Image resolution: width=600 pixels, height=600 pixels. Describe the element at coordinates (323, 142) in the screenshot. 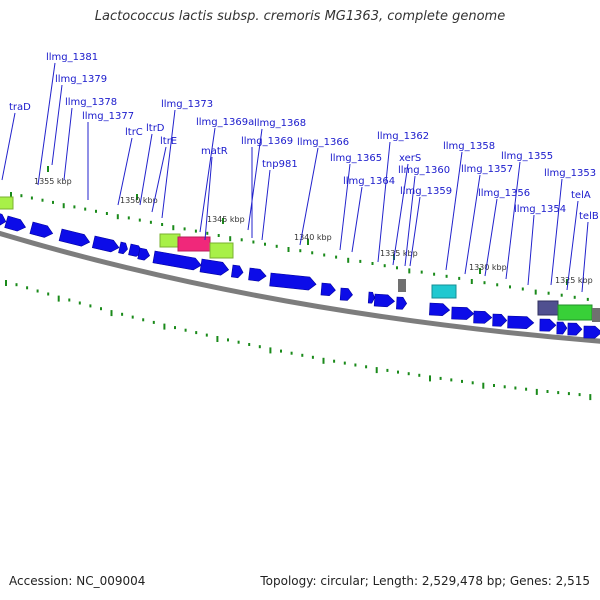

I see `gene-label-llmg-1366: llmg_1366` at that location.